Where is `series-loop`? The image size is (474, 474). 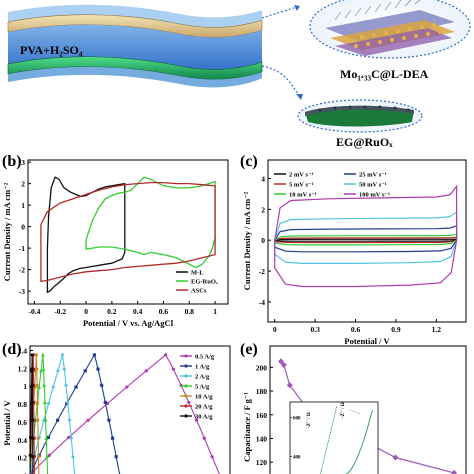 series-loop is located at coordinates (366, 240).